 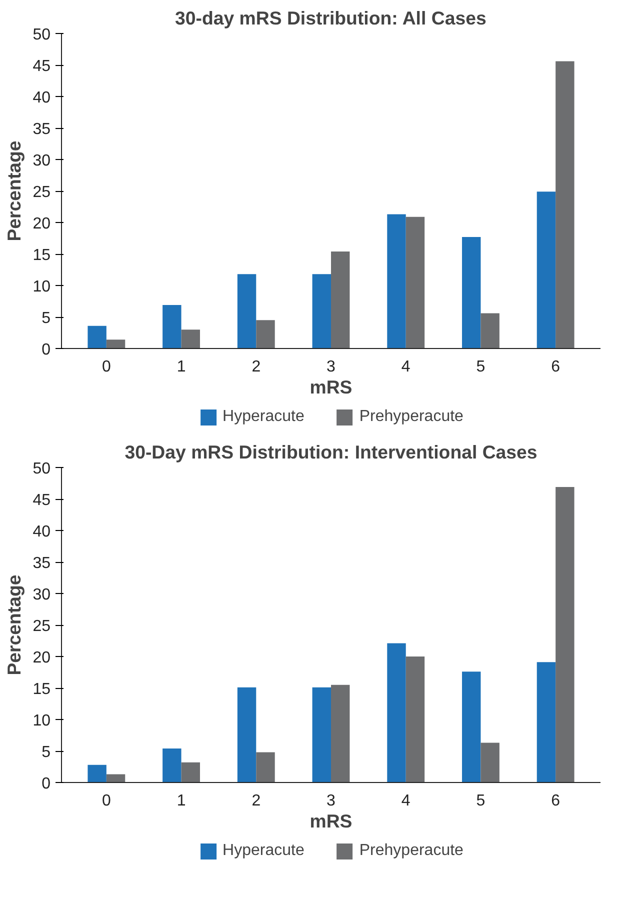 What do you see at coordinates (331, 452) in the screenshot?
I see `chart-title: 30-Day mRS Distribution: Interventional Cases` at bounding box center [331, 452].